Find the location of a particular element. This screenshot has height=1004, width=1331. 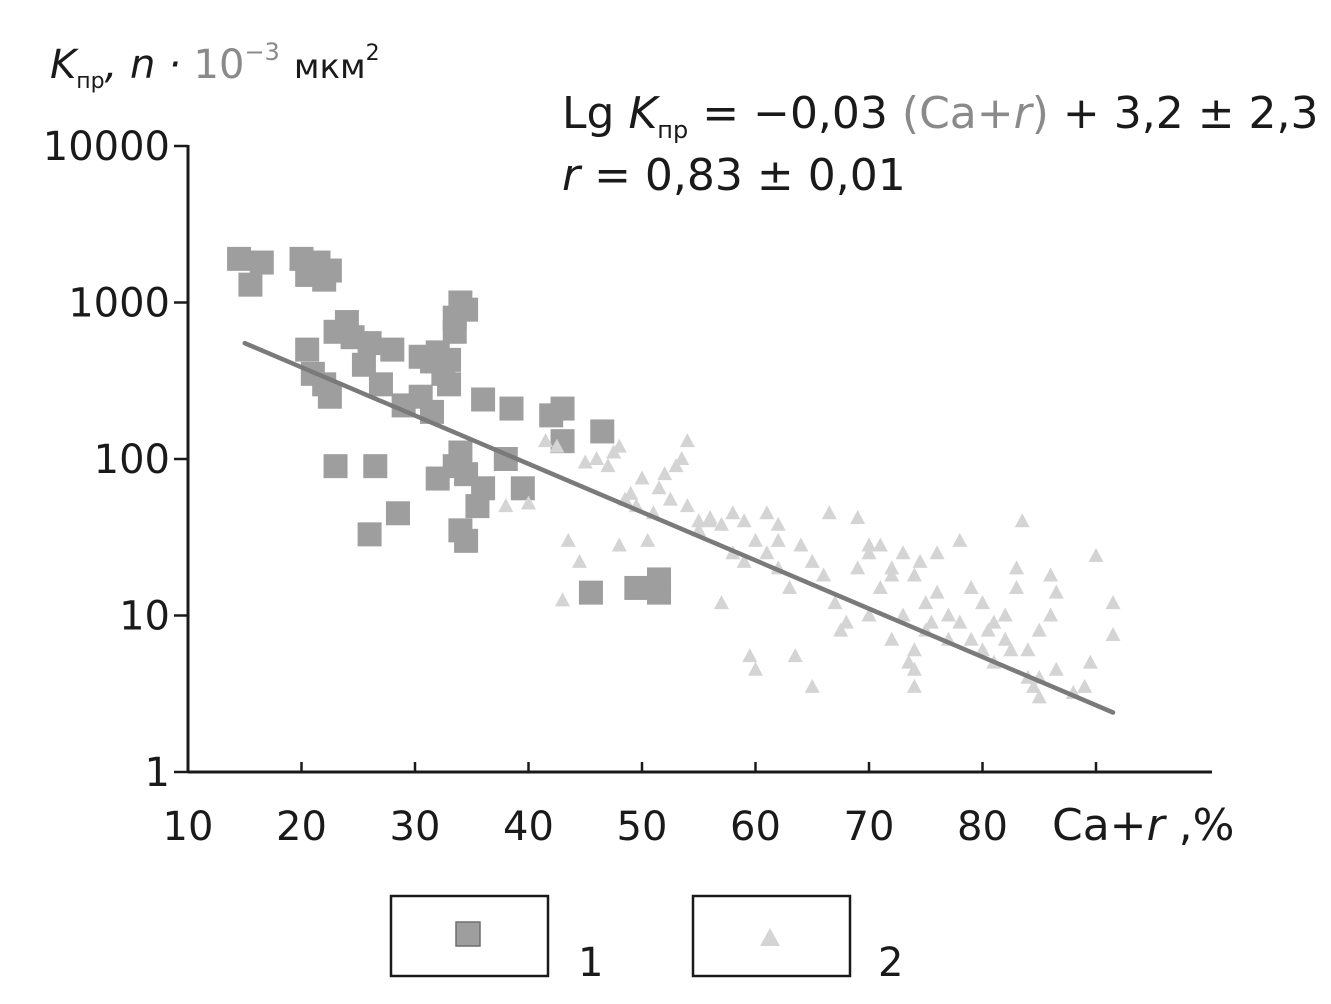

x-tick-label: 60 is located at coordinates (755, 827).